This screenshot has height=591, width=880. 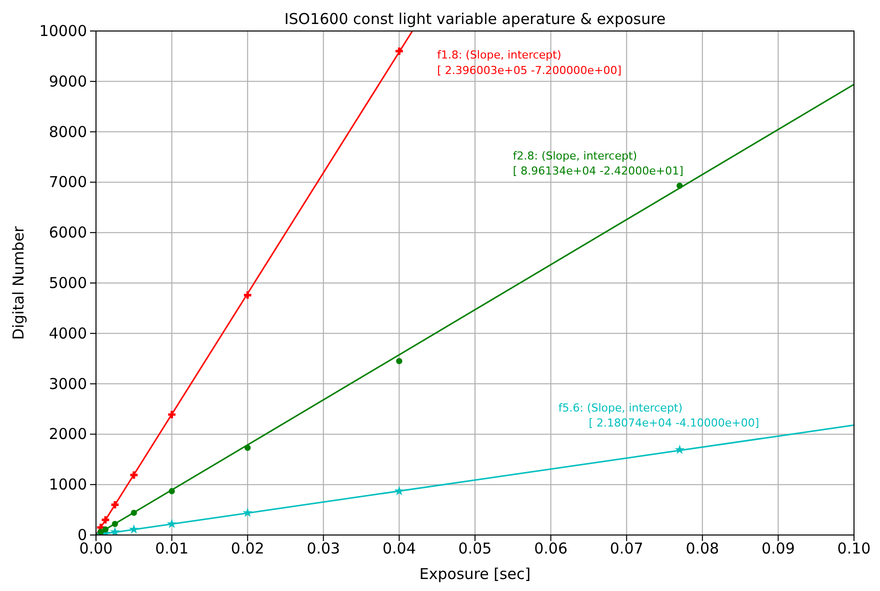 I want to click on y-tick-label: 7000, so click(x=67, y=182).